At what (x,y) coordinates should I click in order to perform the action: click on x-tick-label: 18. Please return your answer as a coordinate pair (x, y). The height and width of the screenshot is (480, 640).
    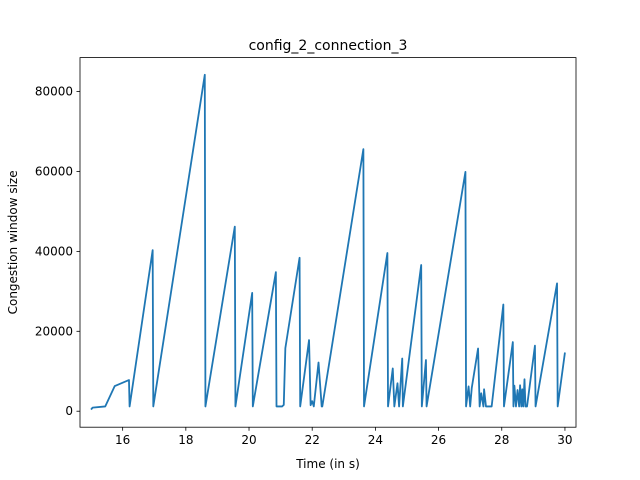
    Looking at the image, I should click on (185, 440).